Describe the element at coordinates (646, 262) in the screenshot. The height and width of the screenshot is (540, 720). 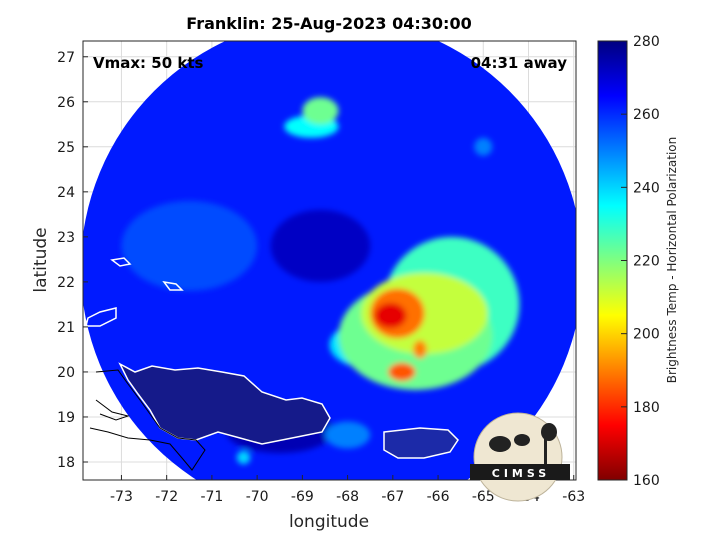
I see `colorbar-tick-label: 220` at that location.